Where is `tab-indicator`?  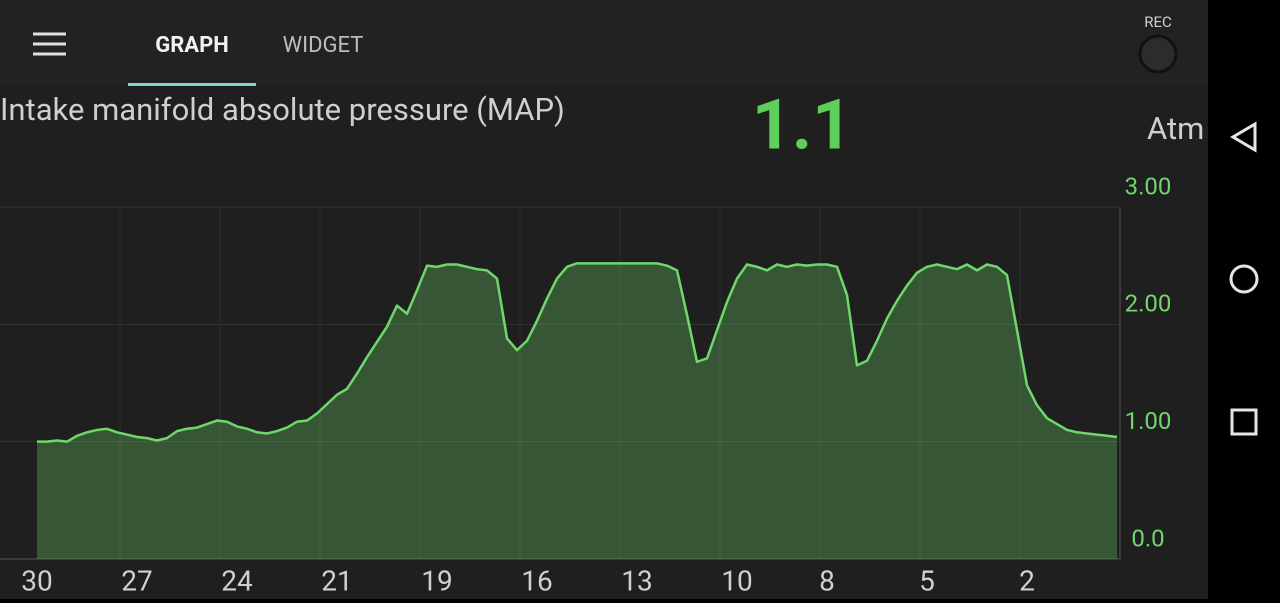 tab-indicator is located at coordinates (192, 84).